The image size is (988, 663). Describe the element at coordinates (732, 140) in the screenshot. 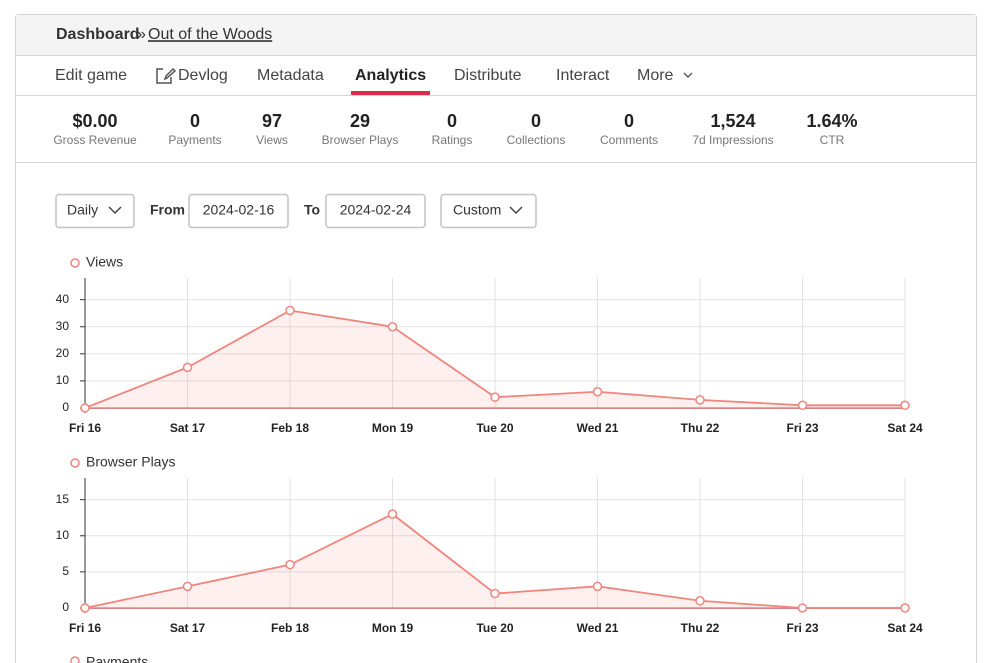

I see `stat-label: 7d Impressions` at that location.